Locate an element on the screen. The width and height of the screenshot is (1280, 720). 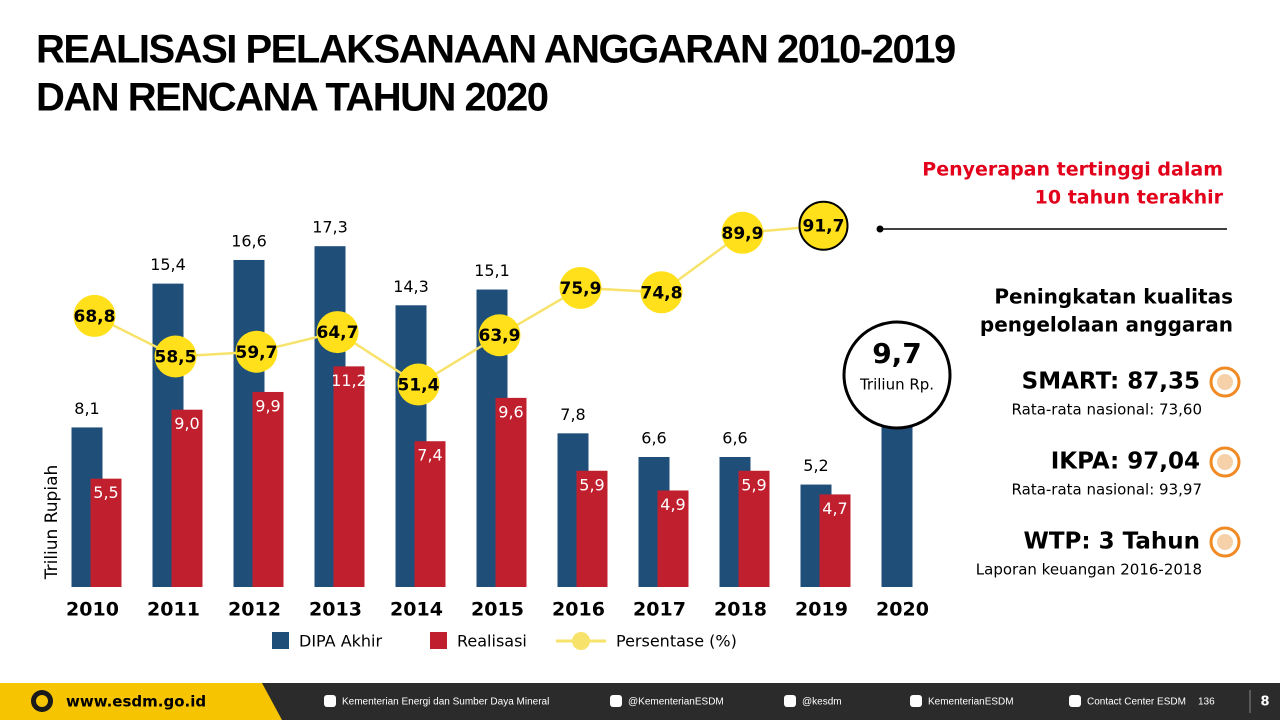
value-label: 14,3 is located at coordinates (411, 286).